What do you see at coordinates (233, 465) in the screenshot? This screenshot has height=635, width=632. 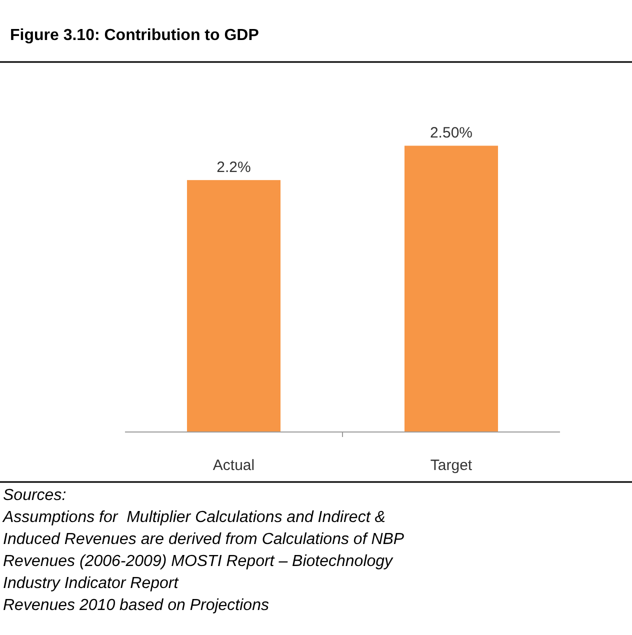 I see `x-tick-label: Actual` at bounding box center [233, 465].